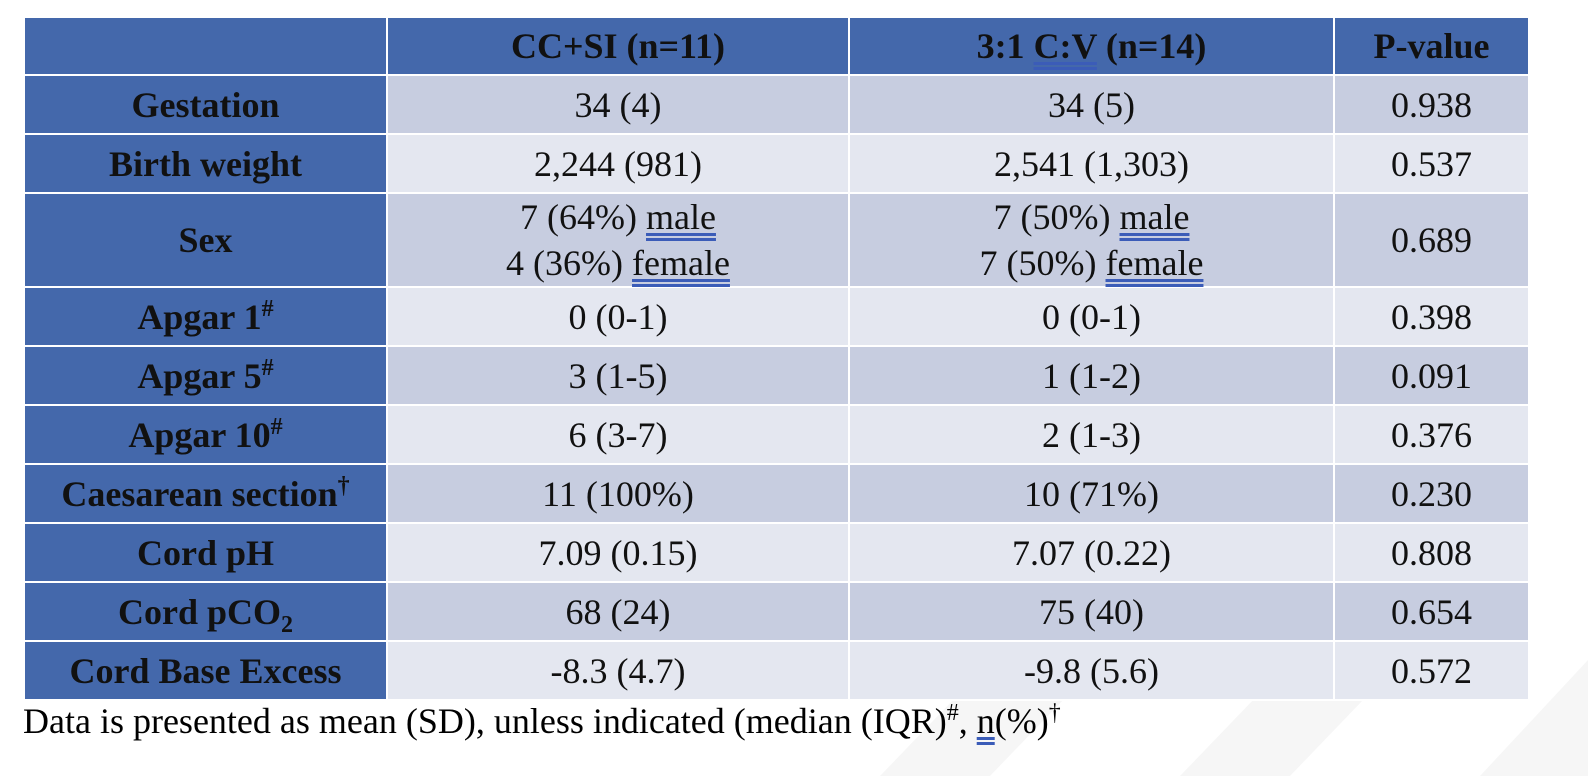 Image resolution: width=1588 pixels, height=776 pixels. I want to click on cv-female-line: 7 (50%) female, so click(1091, 263).